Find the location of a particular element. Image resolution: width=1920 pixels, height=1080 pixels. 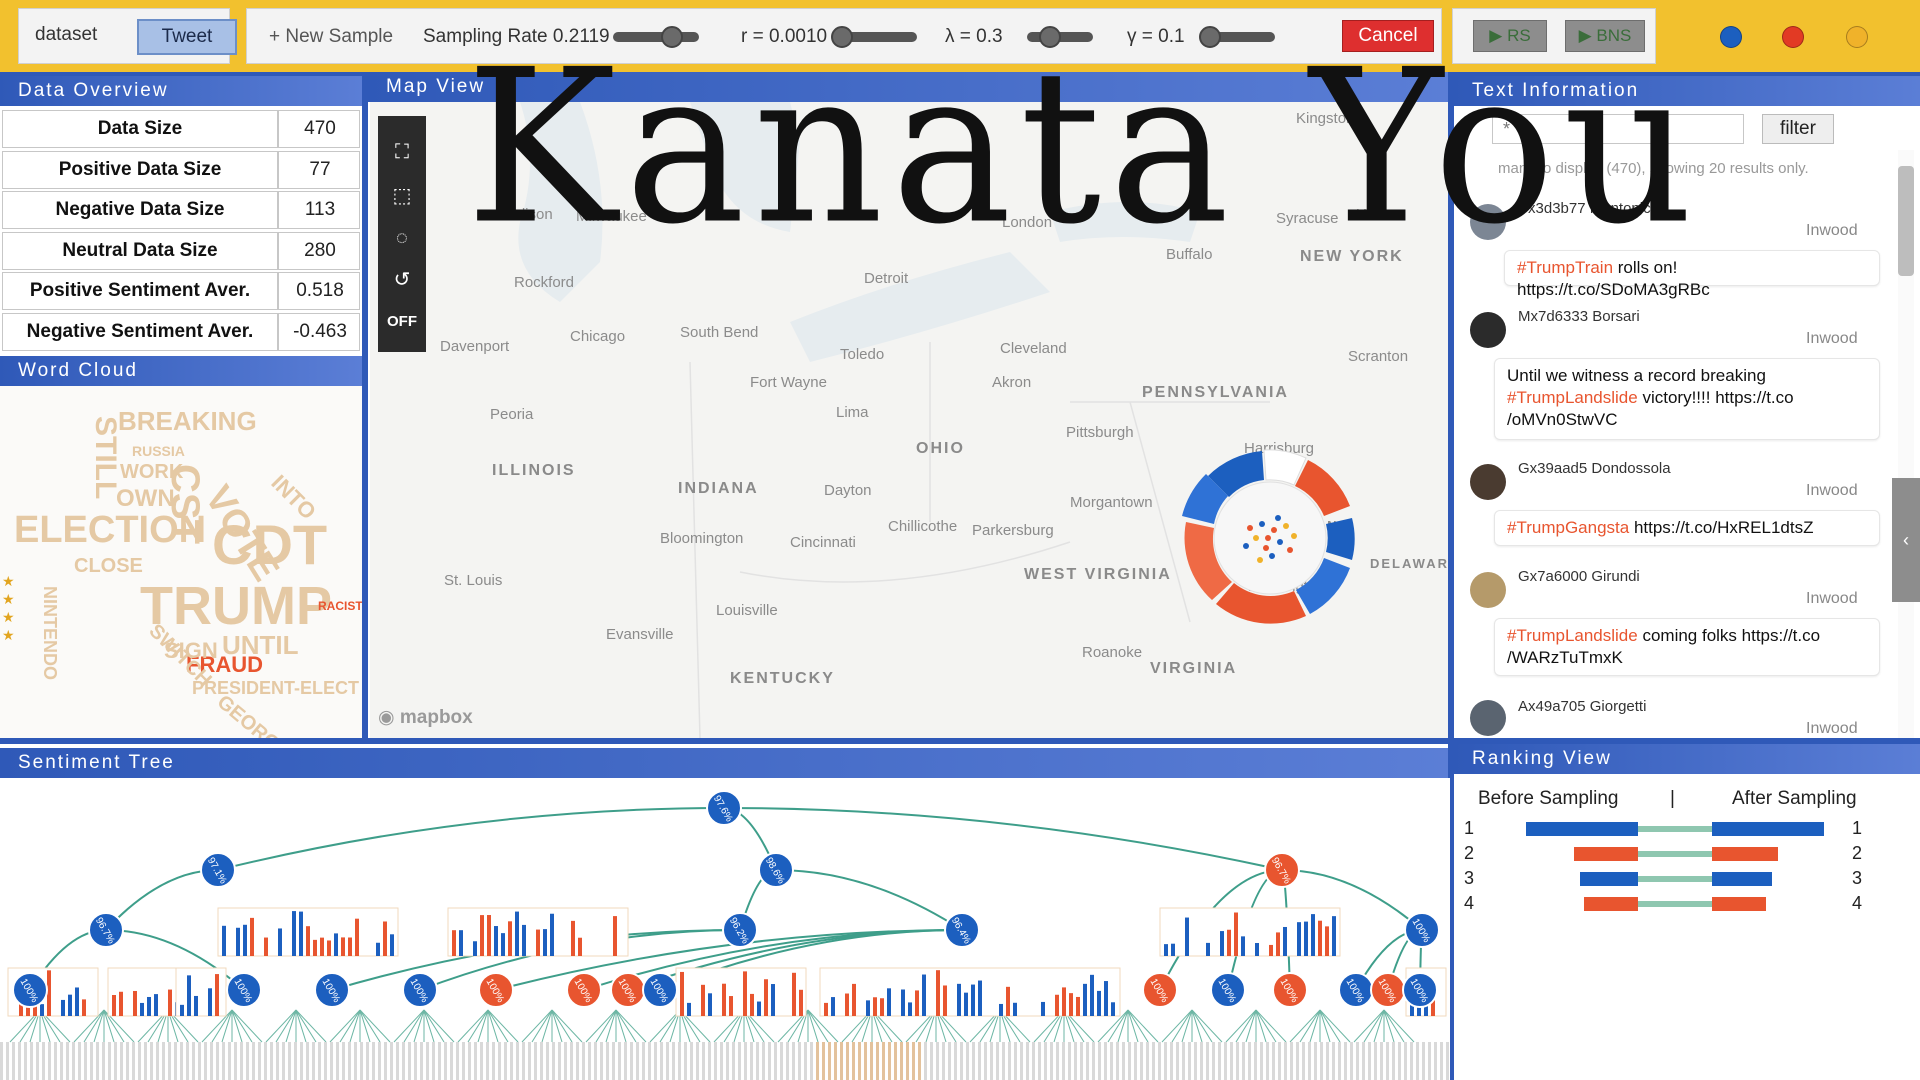

tweet-user: Sx3d3b77 Montonico is located at coordinates (1588, 208).